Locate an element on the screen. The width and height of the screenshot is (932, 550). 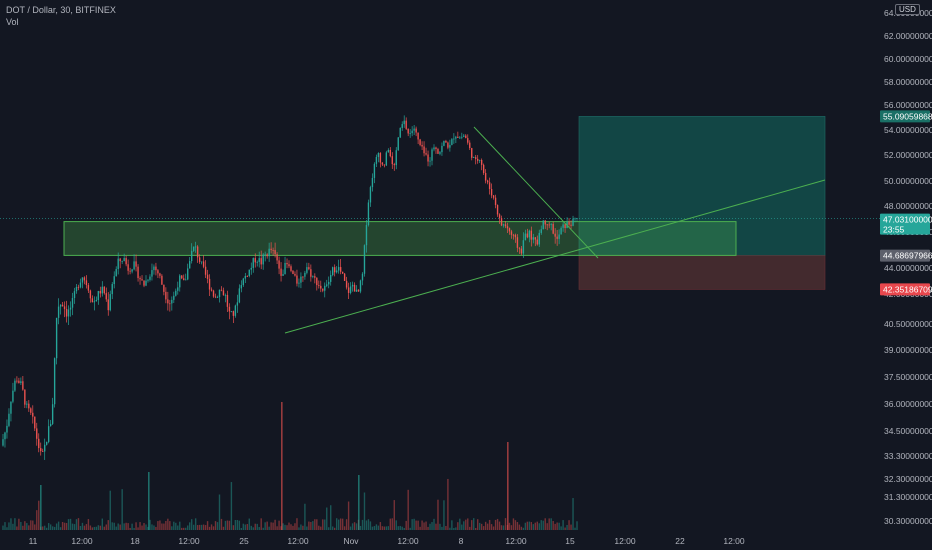
stop-zone is located at coordinates (702, 272).